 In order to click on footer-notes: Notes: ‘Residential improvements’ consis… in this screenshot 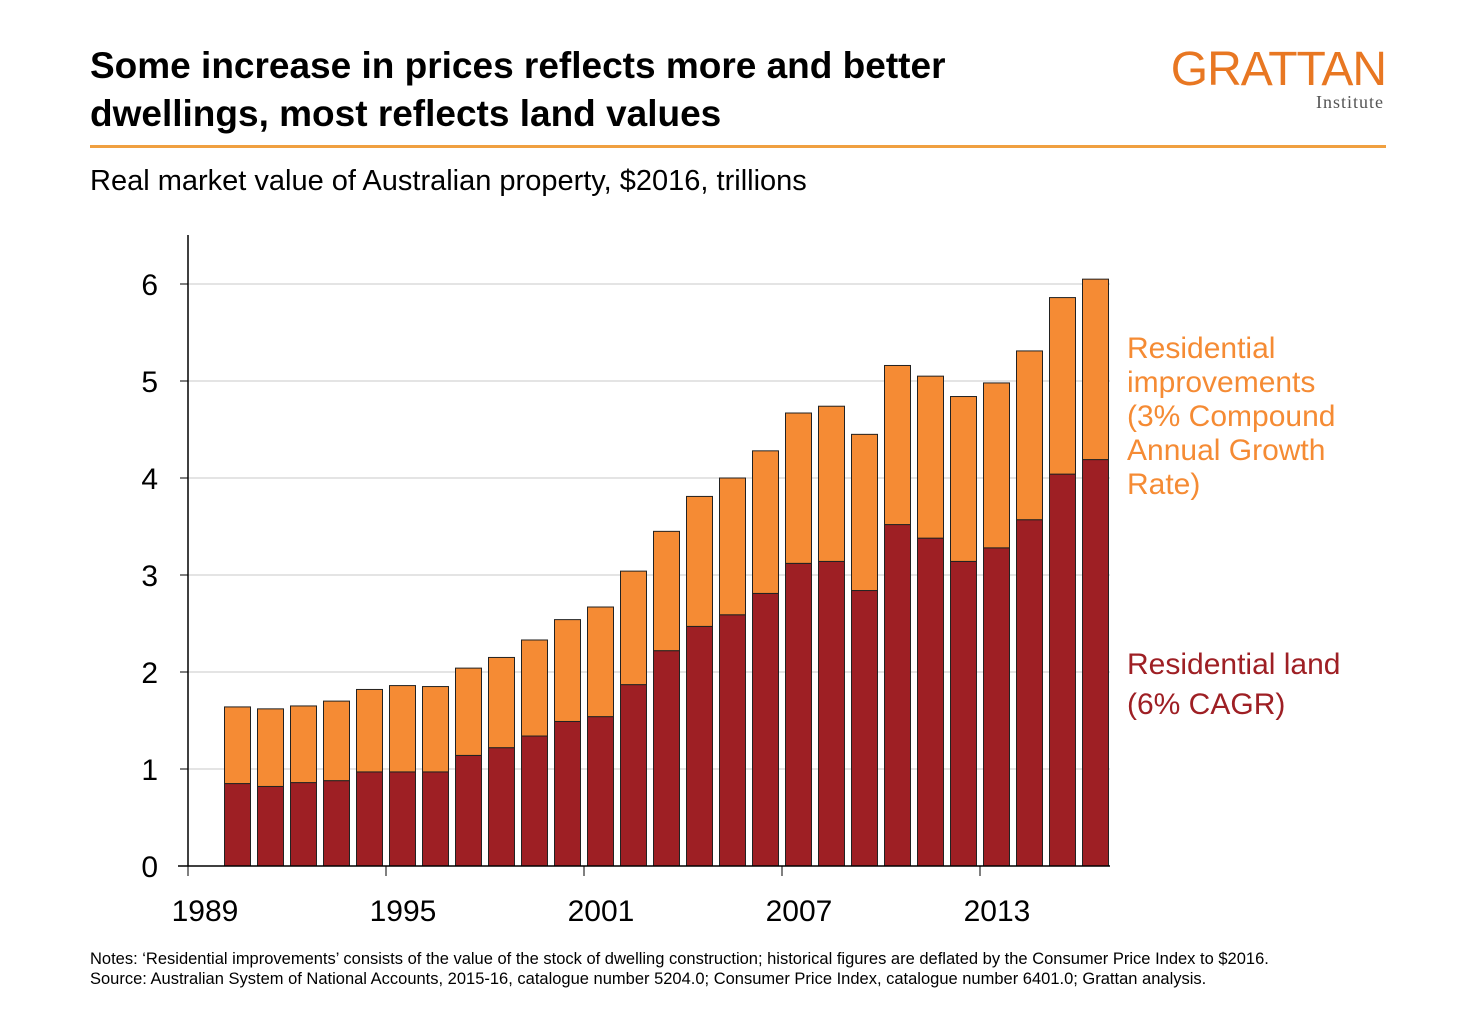, I will do `click(740, 969)`.